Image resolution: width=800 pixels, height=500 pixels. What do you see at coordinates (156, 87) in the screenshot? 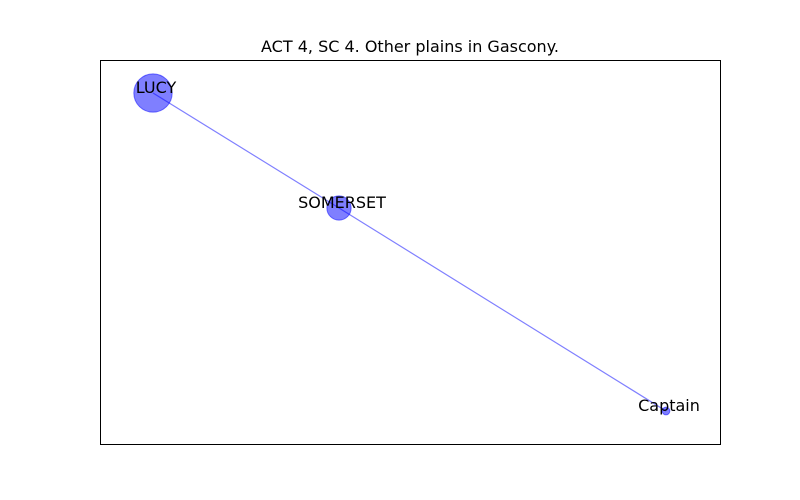
I see `node-label-lucy: LUCY` at bounding box center [156, 87].